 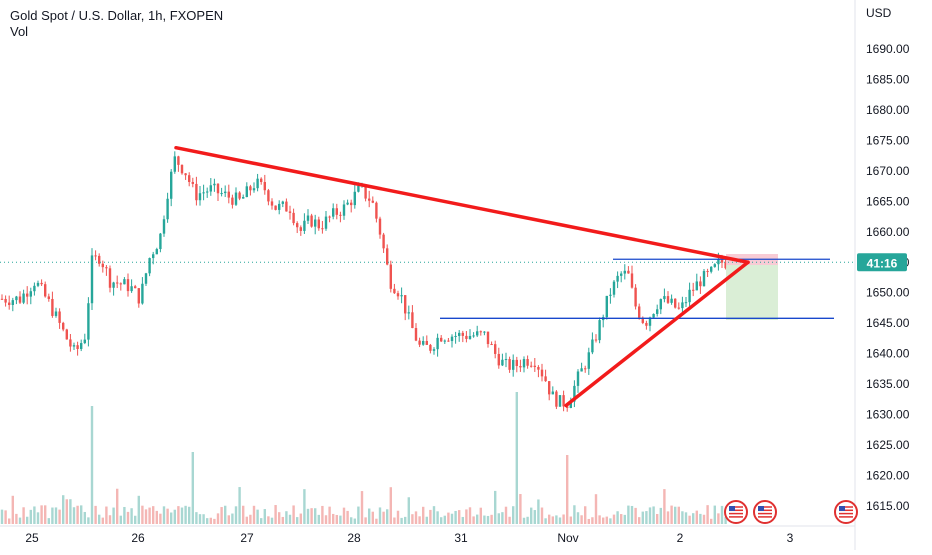 I want to click on last-price-tag, so click(x=882, y=262).